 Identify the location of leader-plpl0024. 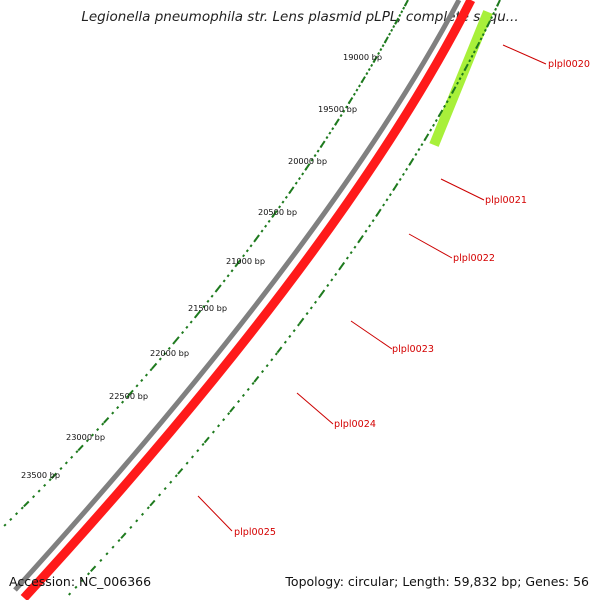
(315, 408).